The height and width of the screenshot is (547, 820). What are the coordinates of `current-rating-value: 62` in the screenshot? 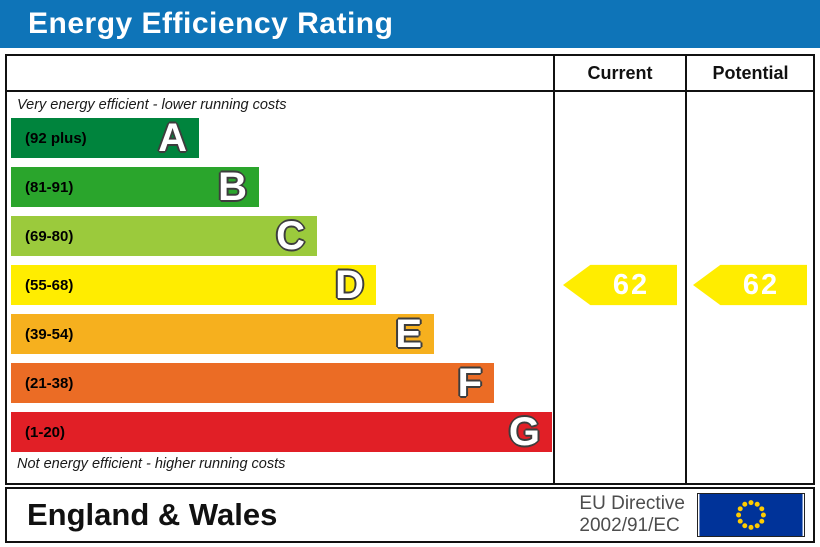 It's located at (631, 284).